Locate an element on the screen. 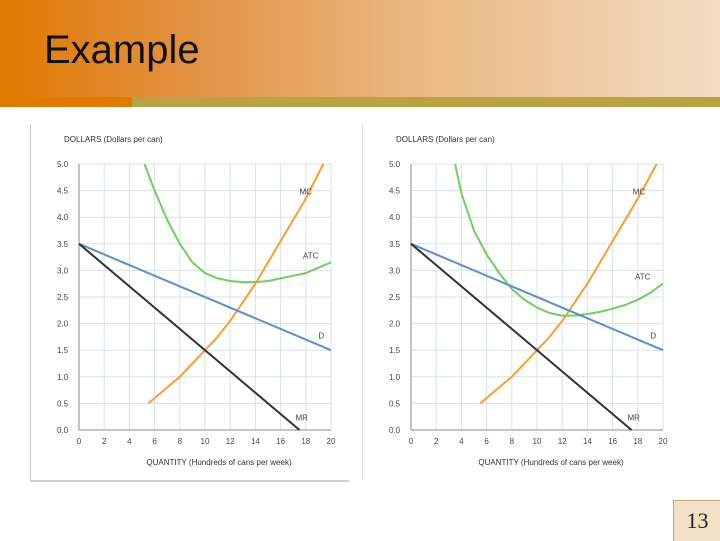 The width and height of the screenshot is (720, 541). page-number: 13 is located at coordinates (696, 520).